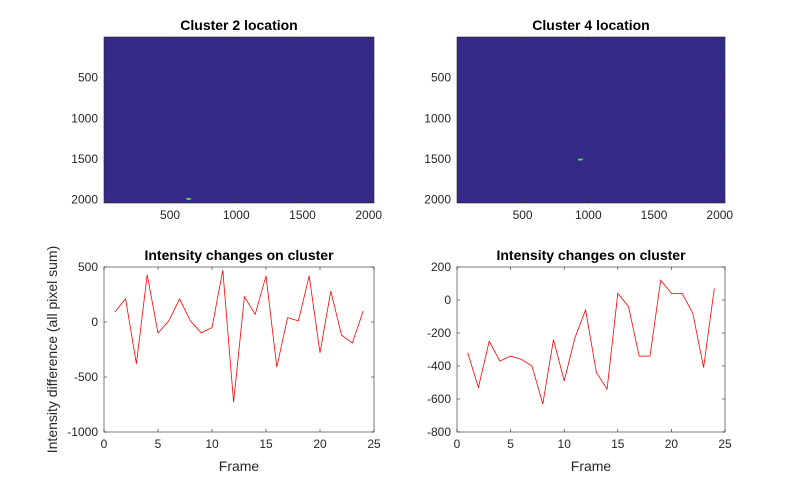  I want to click on chart-title: Cluster 4 location, so click(590, 25).